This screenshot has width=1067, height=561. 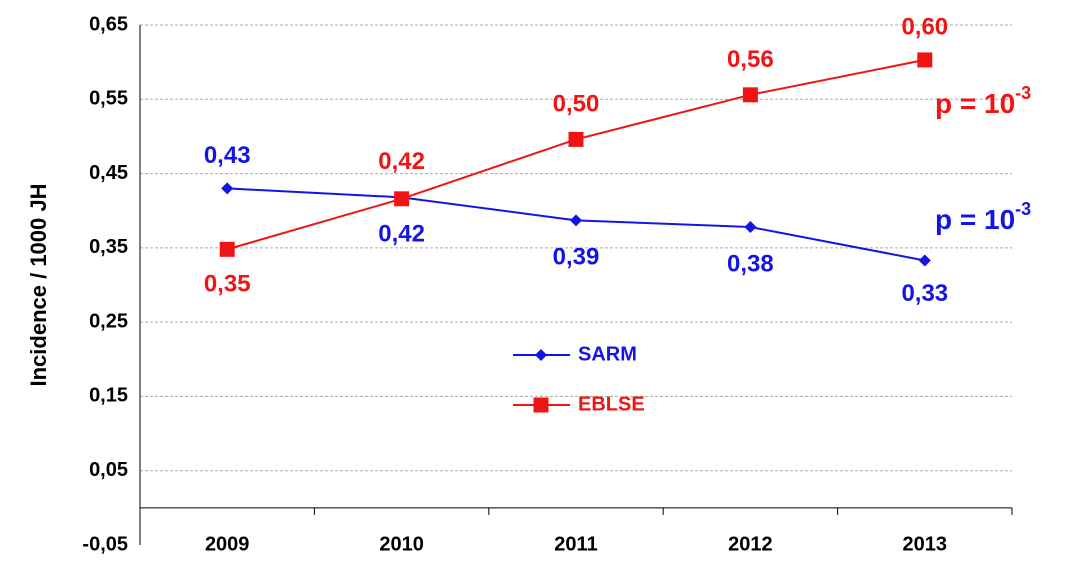 I want to click on data-label: 0,50, so click(x=576, y=104).